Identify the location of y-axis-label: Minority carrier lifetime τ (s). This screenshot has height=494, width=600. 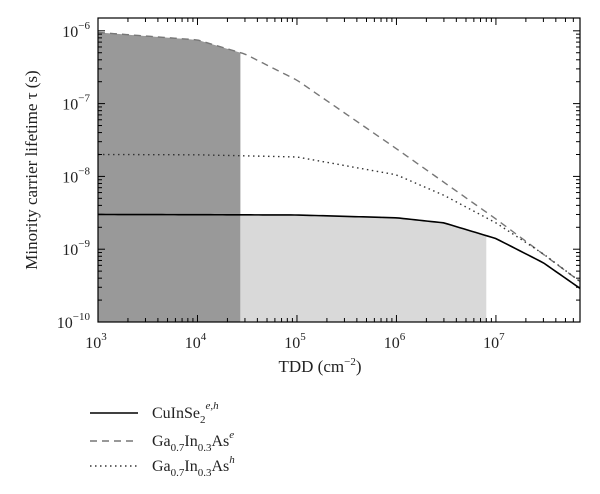
(31, 169).